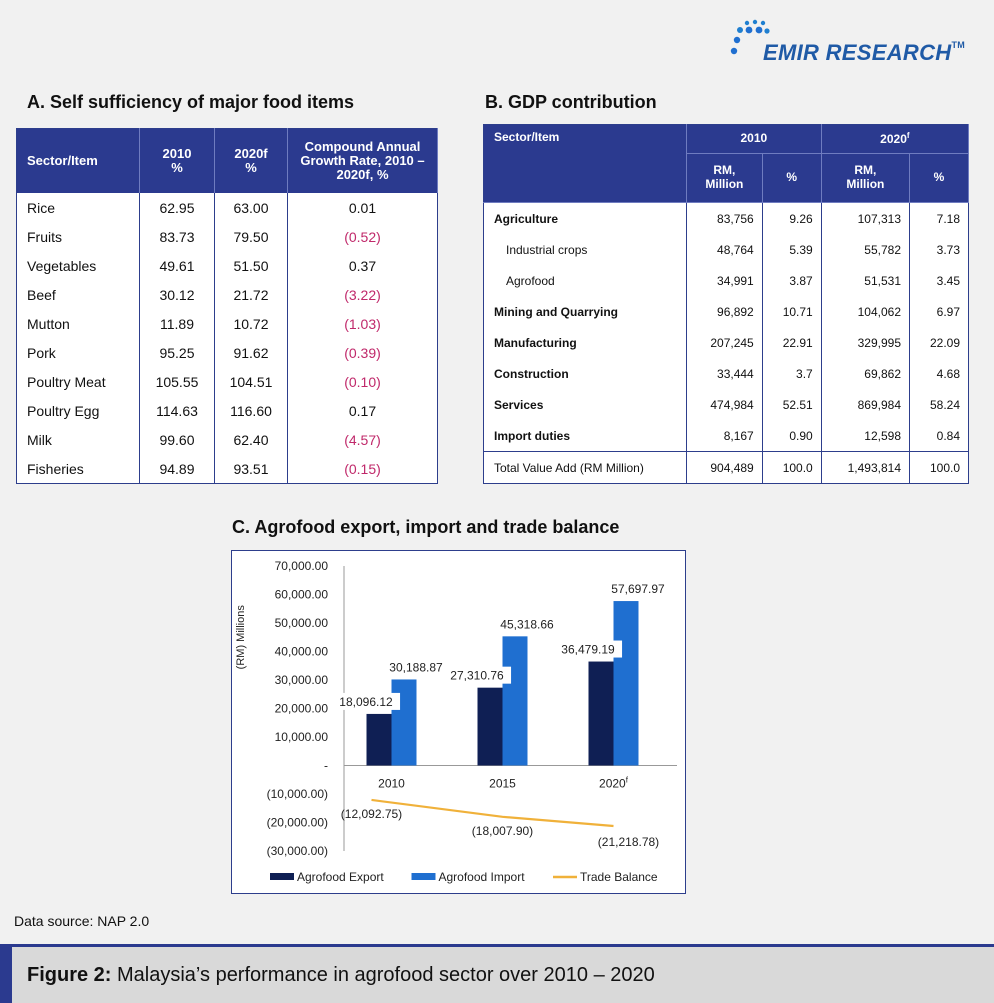  What do you see at coordinates (251, 410) in the screenshot?
I see `cell-2020: 116.60` at bounding box center [251, 410].